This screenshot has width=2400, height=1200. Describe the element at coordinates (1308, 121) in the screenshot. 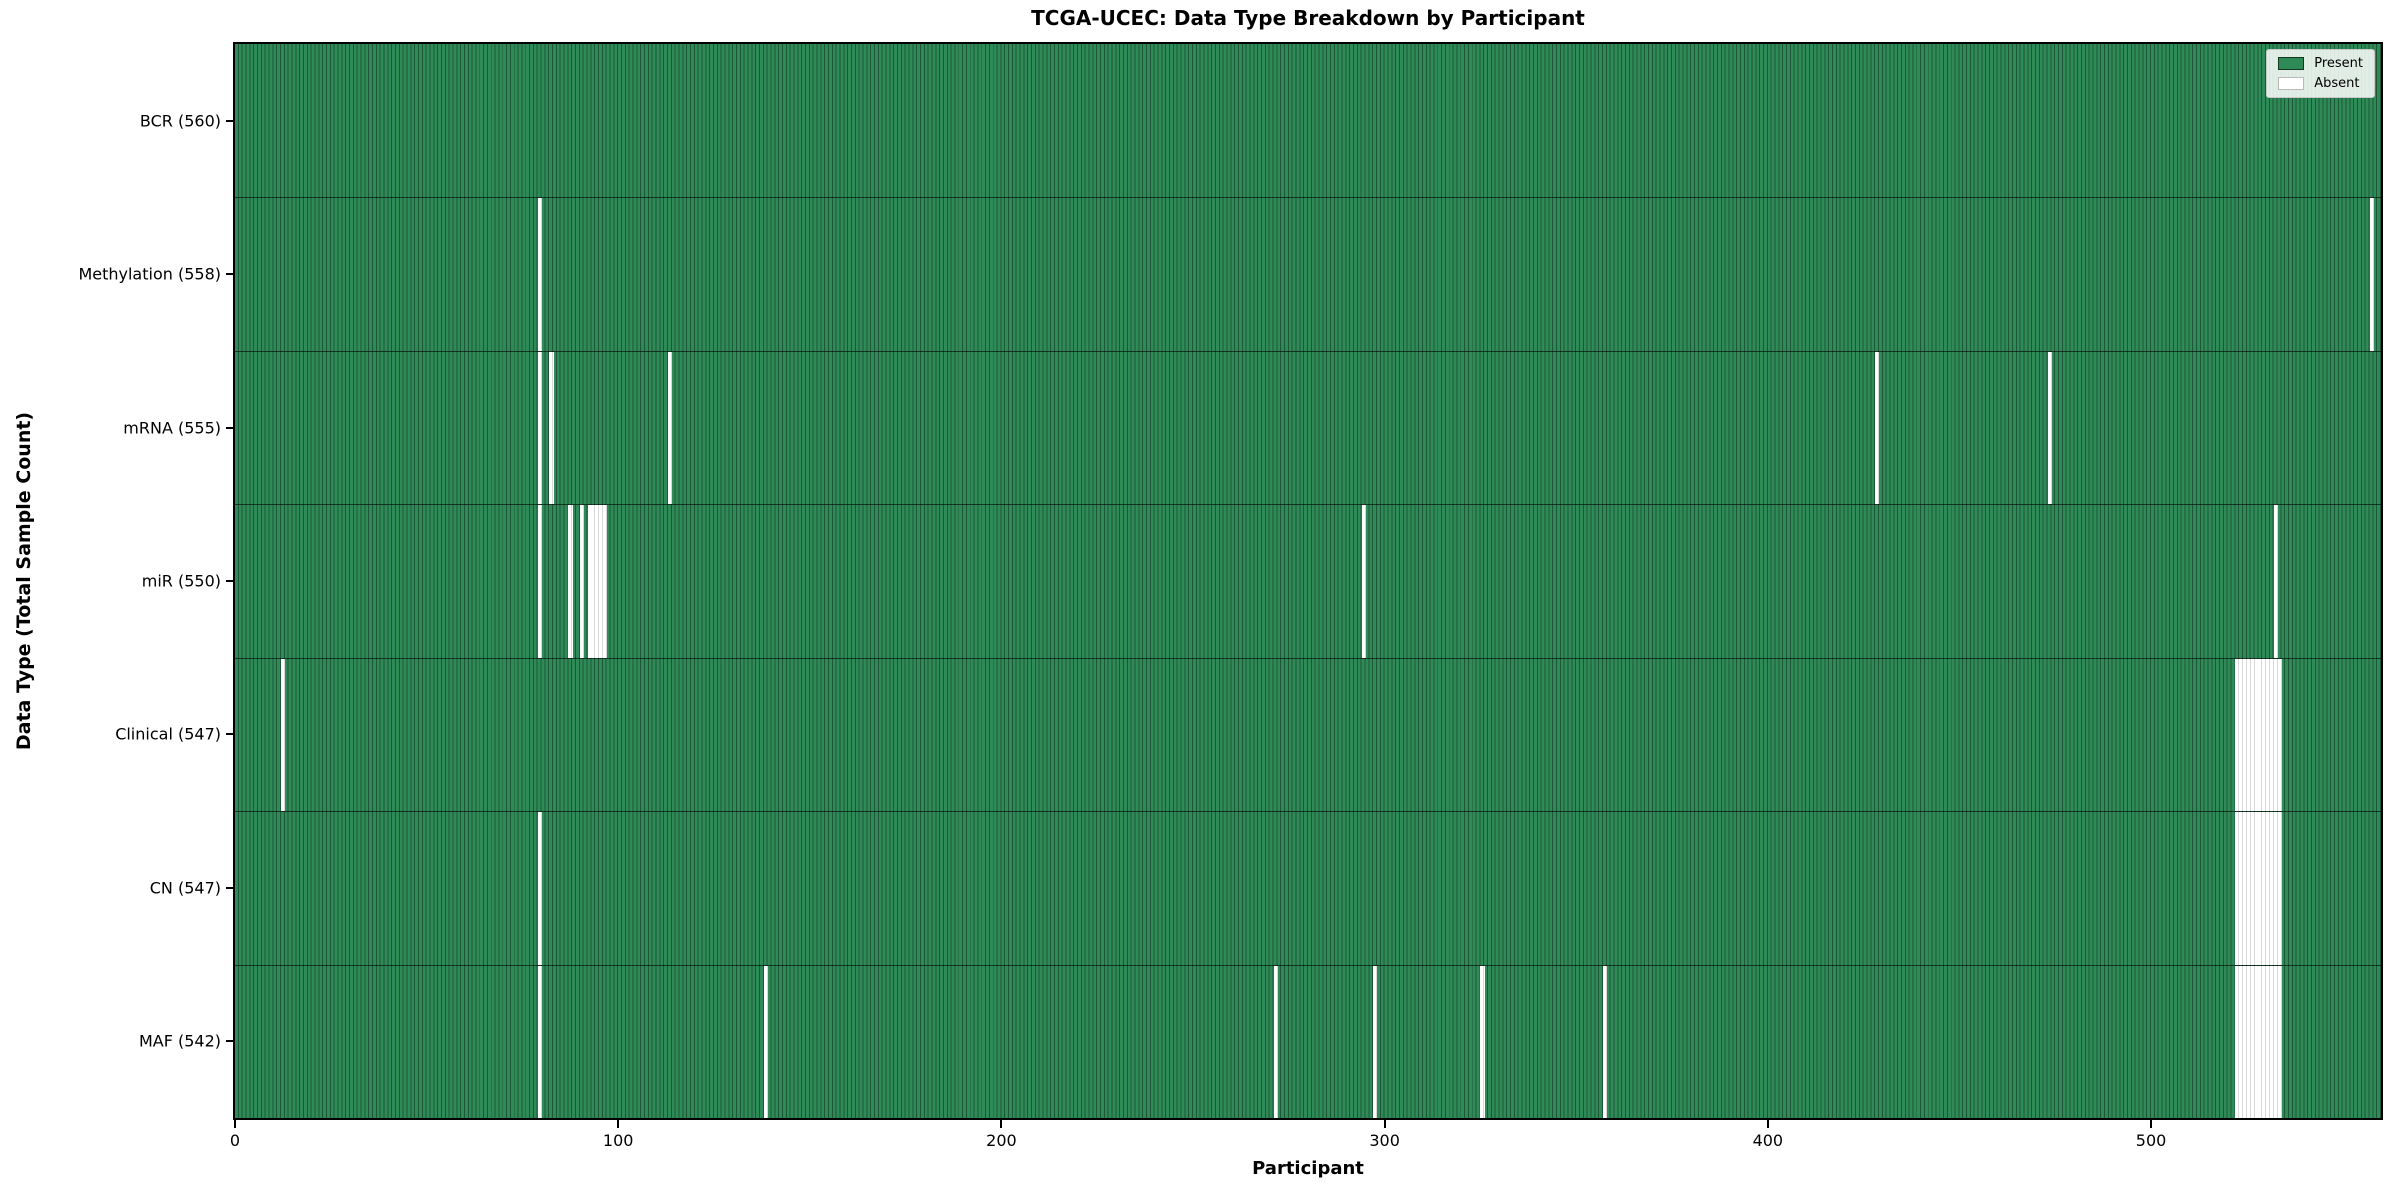

I see `row-band-bcr` at that location.